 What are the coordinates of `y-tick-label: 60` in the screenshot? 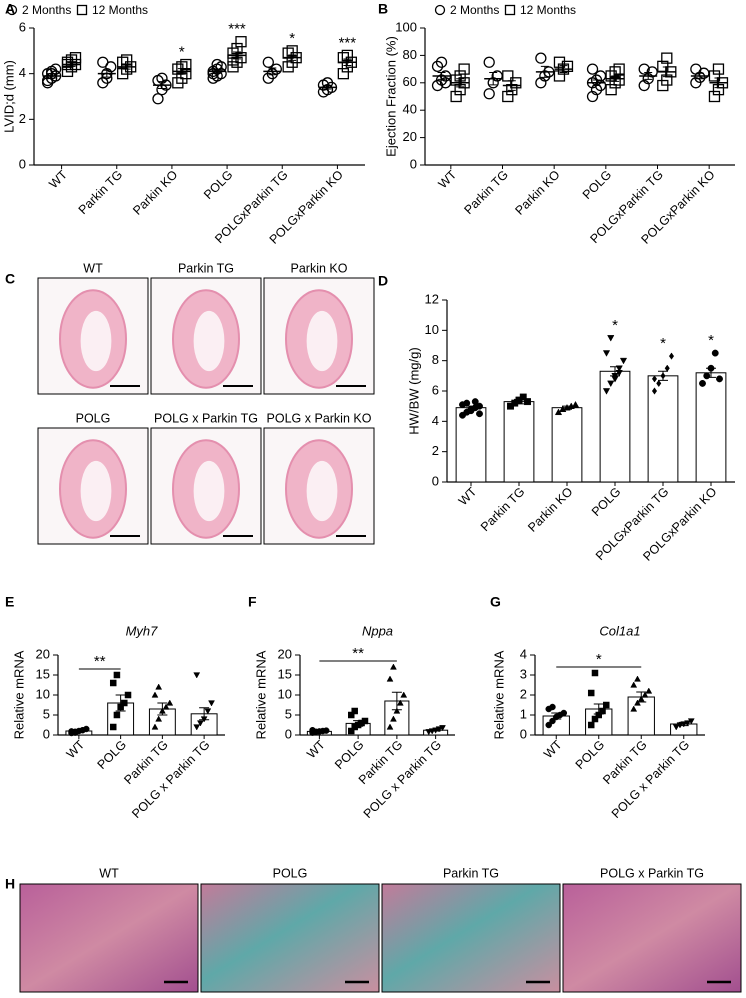 It's located at (410, 81).